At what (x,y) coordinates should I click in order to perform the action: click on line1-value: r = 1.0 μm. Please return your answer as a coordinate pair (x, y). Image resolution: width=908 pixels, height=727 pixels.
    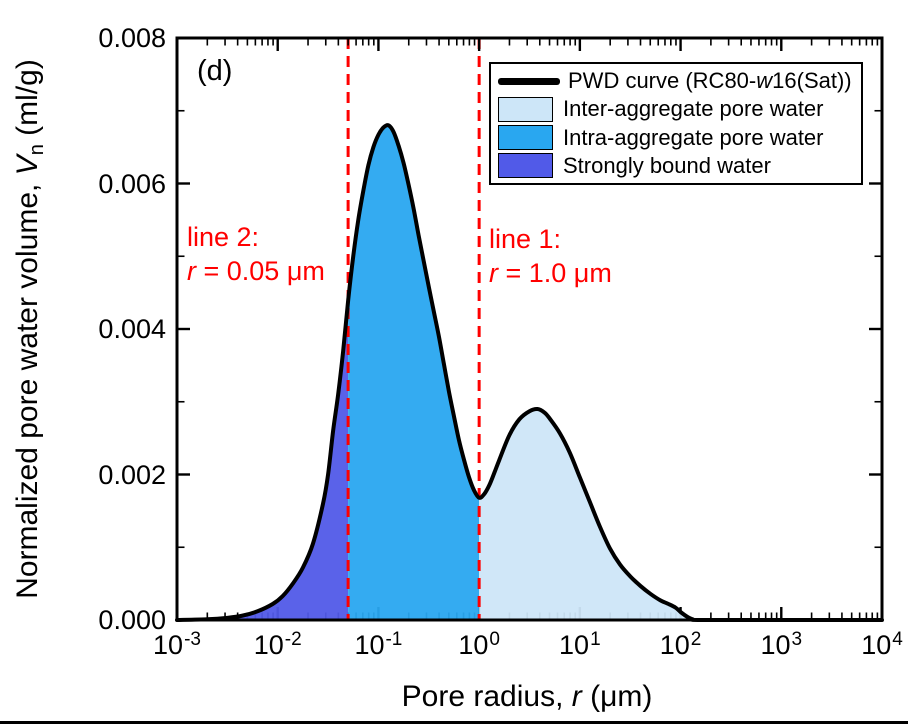
    Looking at the image, I should click on (550, 273).